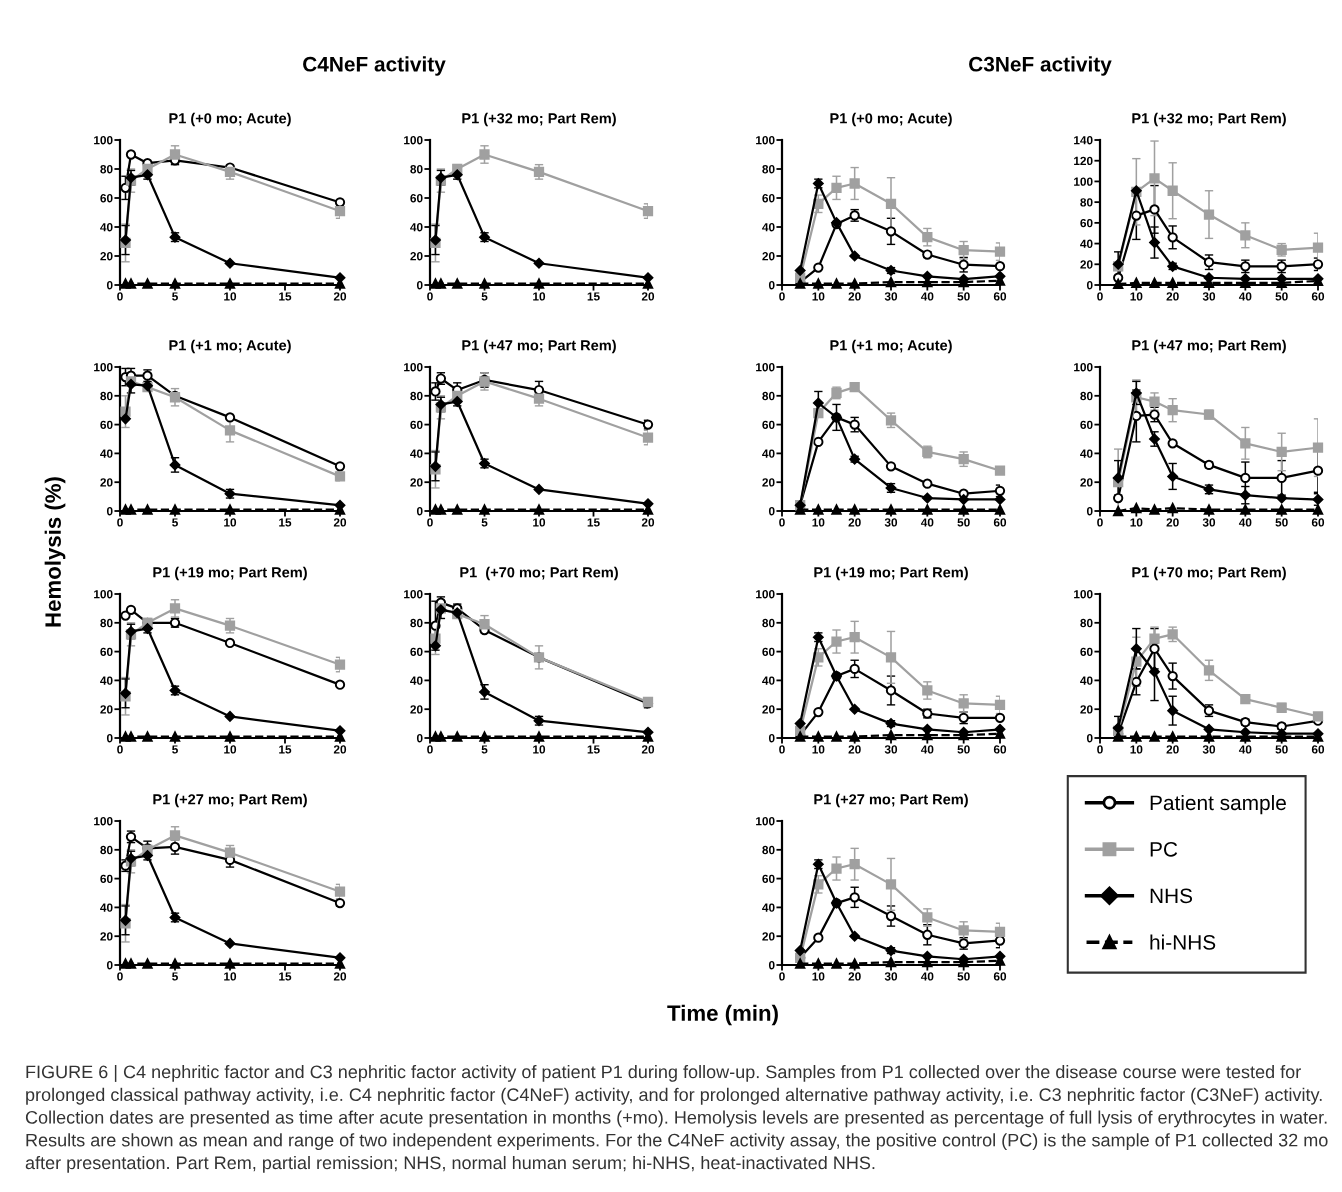  Describe the element at coordinates (1209, 573) in the screenshot. I see `chart-title: P1 (+70 mo; Part Rem)` at that location.